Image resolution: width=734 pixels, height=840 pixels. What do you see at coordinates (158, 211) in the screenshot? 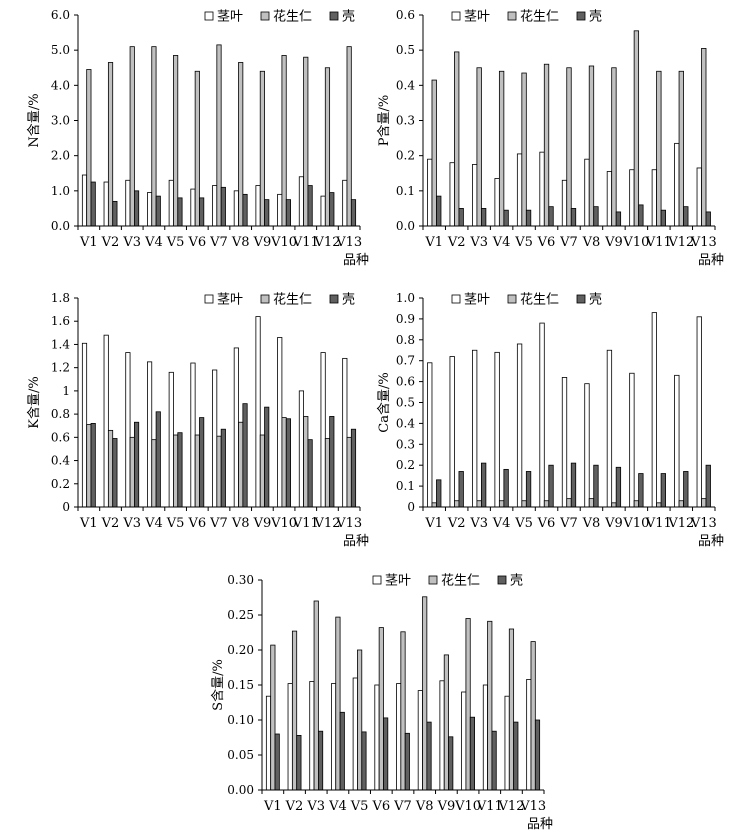
I see `bar-n-v4-s3` at bounding box center [158, 211].